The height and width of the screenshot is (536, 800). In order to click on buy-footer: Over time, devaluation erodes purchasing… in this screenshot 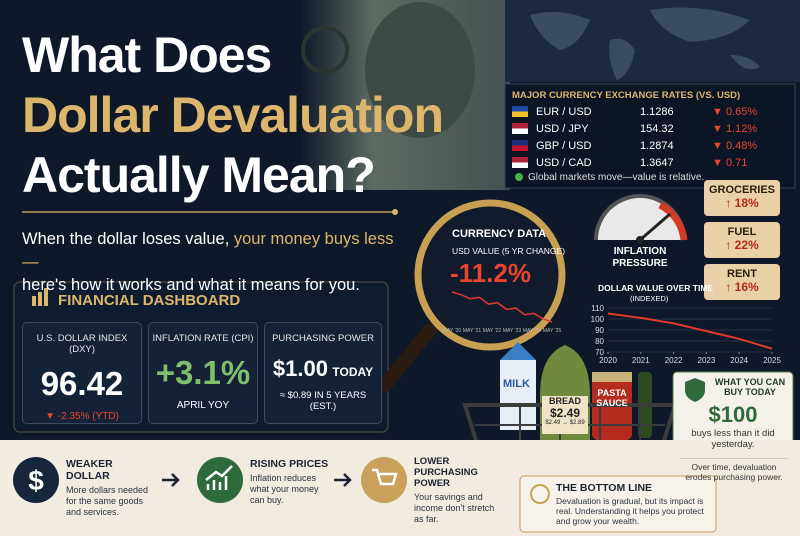, I will do `click(734, 470)`.